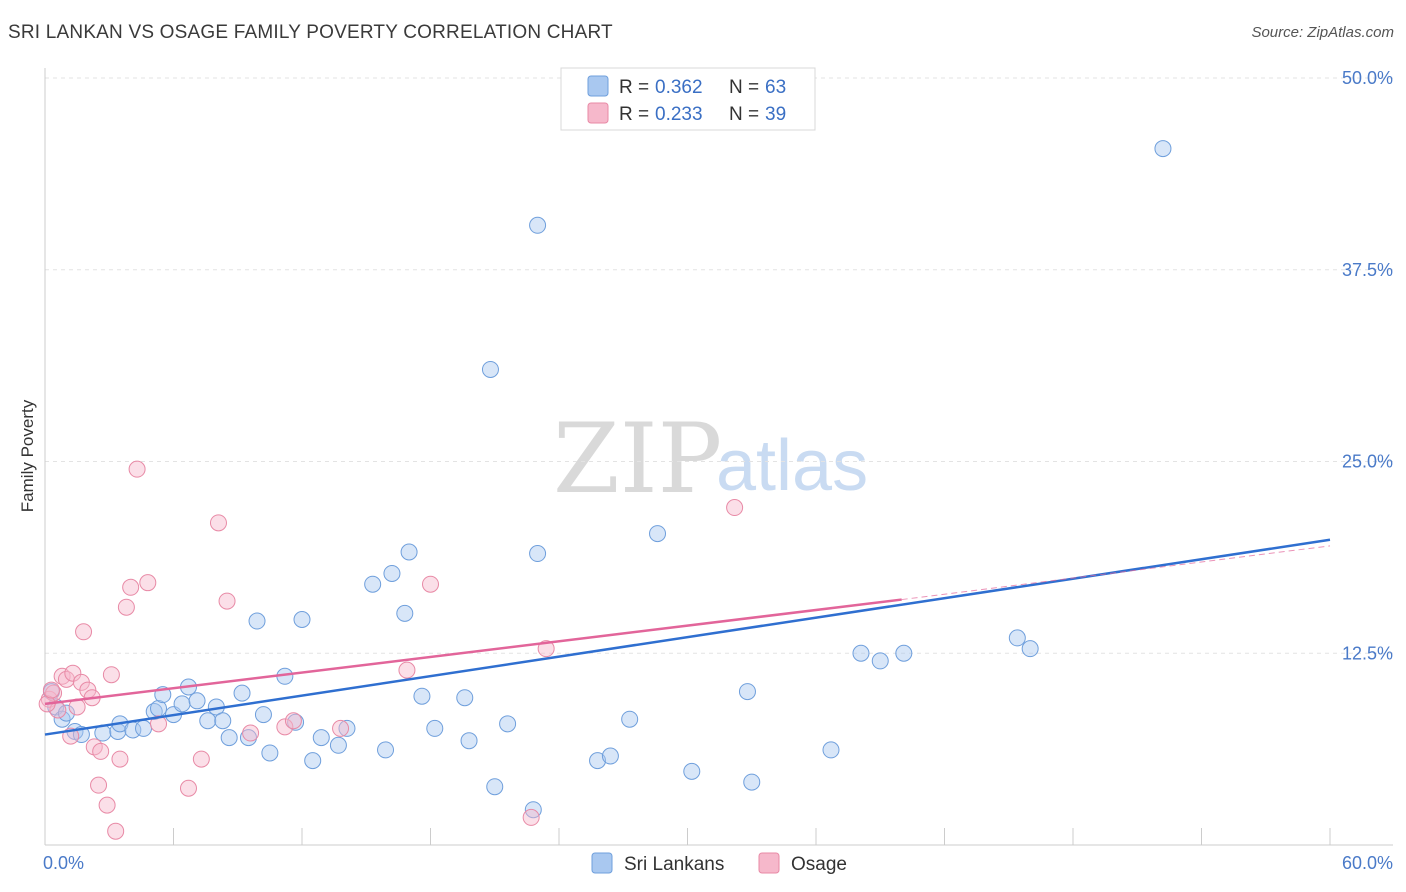 The image size is (1406, 892). I want to click on x-tick-label-min: 0.0%, so click(63, 863).